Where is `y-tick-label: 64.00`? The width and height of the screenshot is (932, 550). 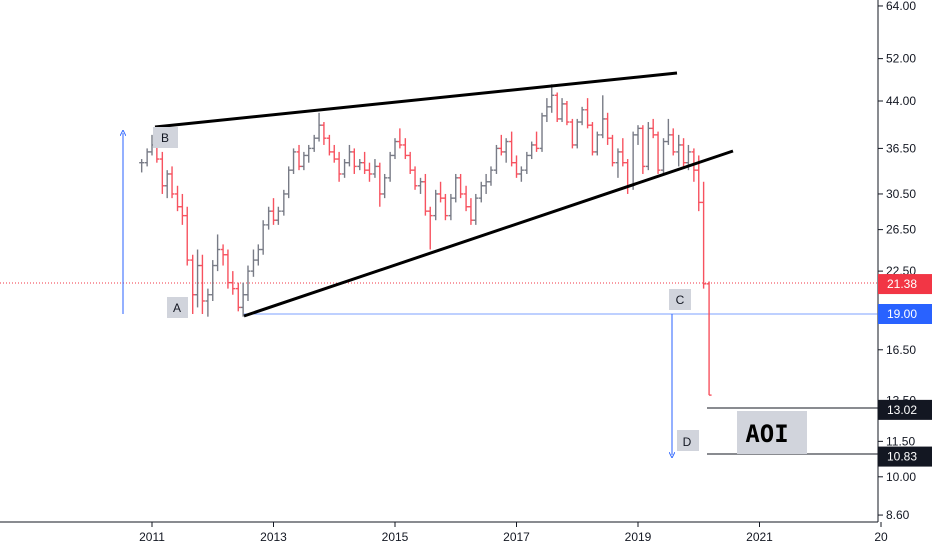
y-tick-label: 64.00 is located at coordinates (901, 6).